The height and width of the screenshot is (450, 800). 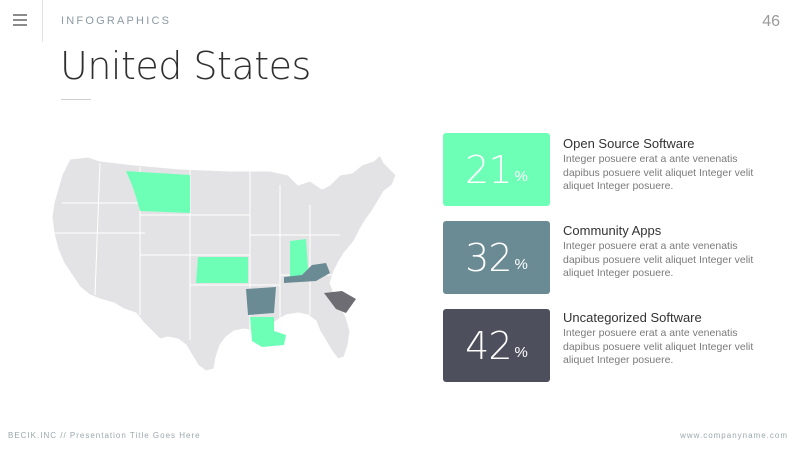 I want to click on state-indiana, so click(x=299, y=258).